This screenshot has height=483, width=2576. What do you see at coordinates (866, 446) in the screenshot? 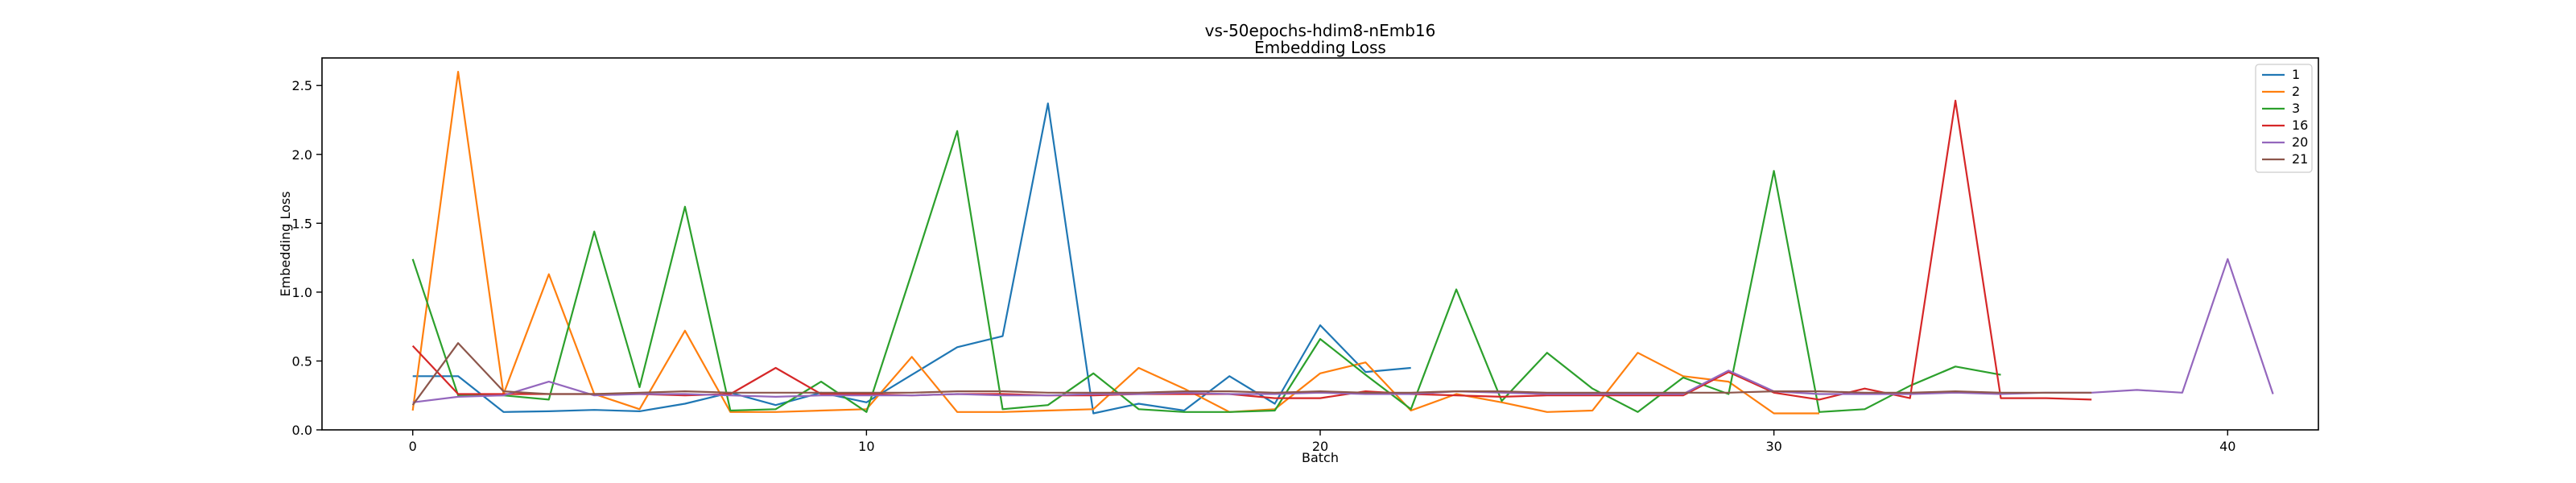
I see `x-tick-label: 10` at bounding box center [866, 446].